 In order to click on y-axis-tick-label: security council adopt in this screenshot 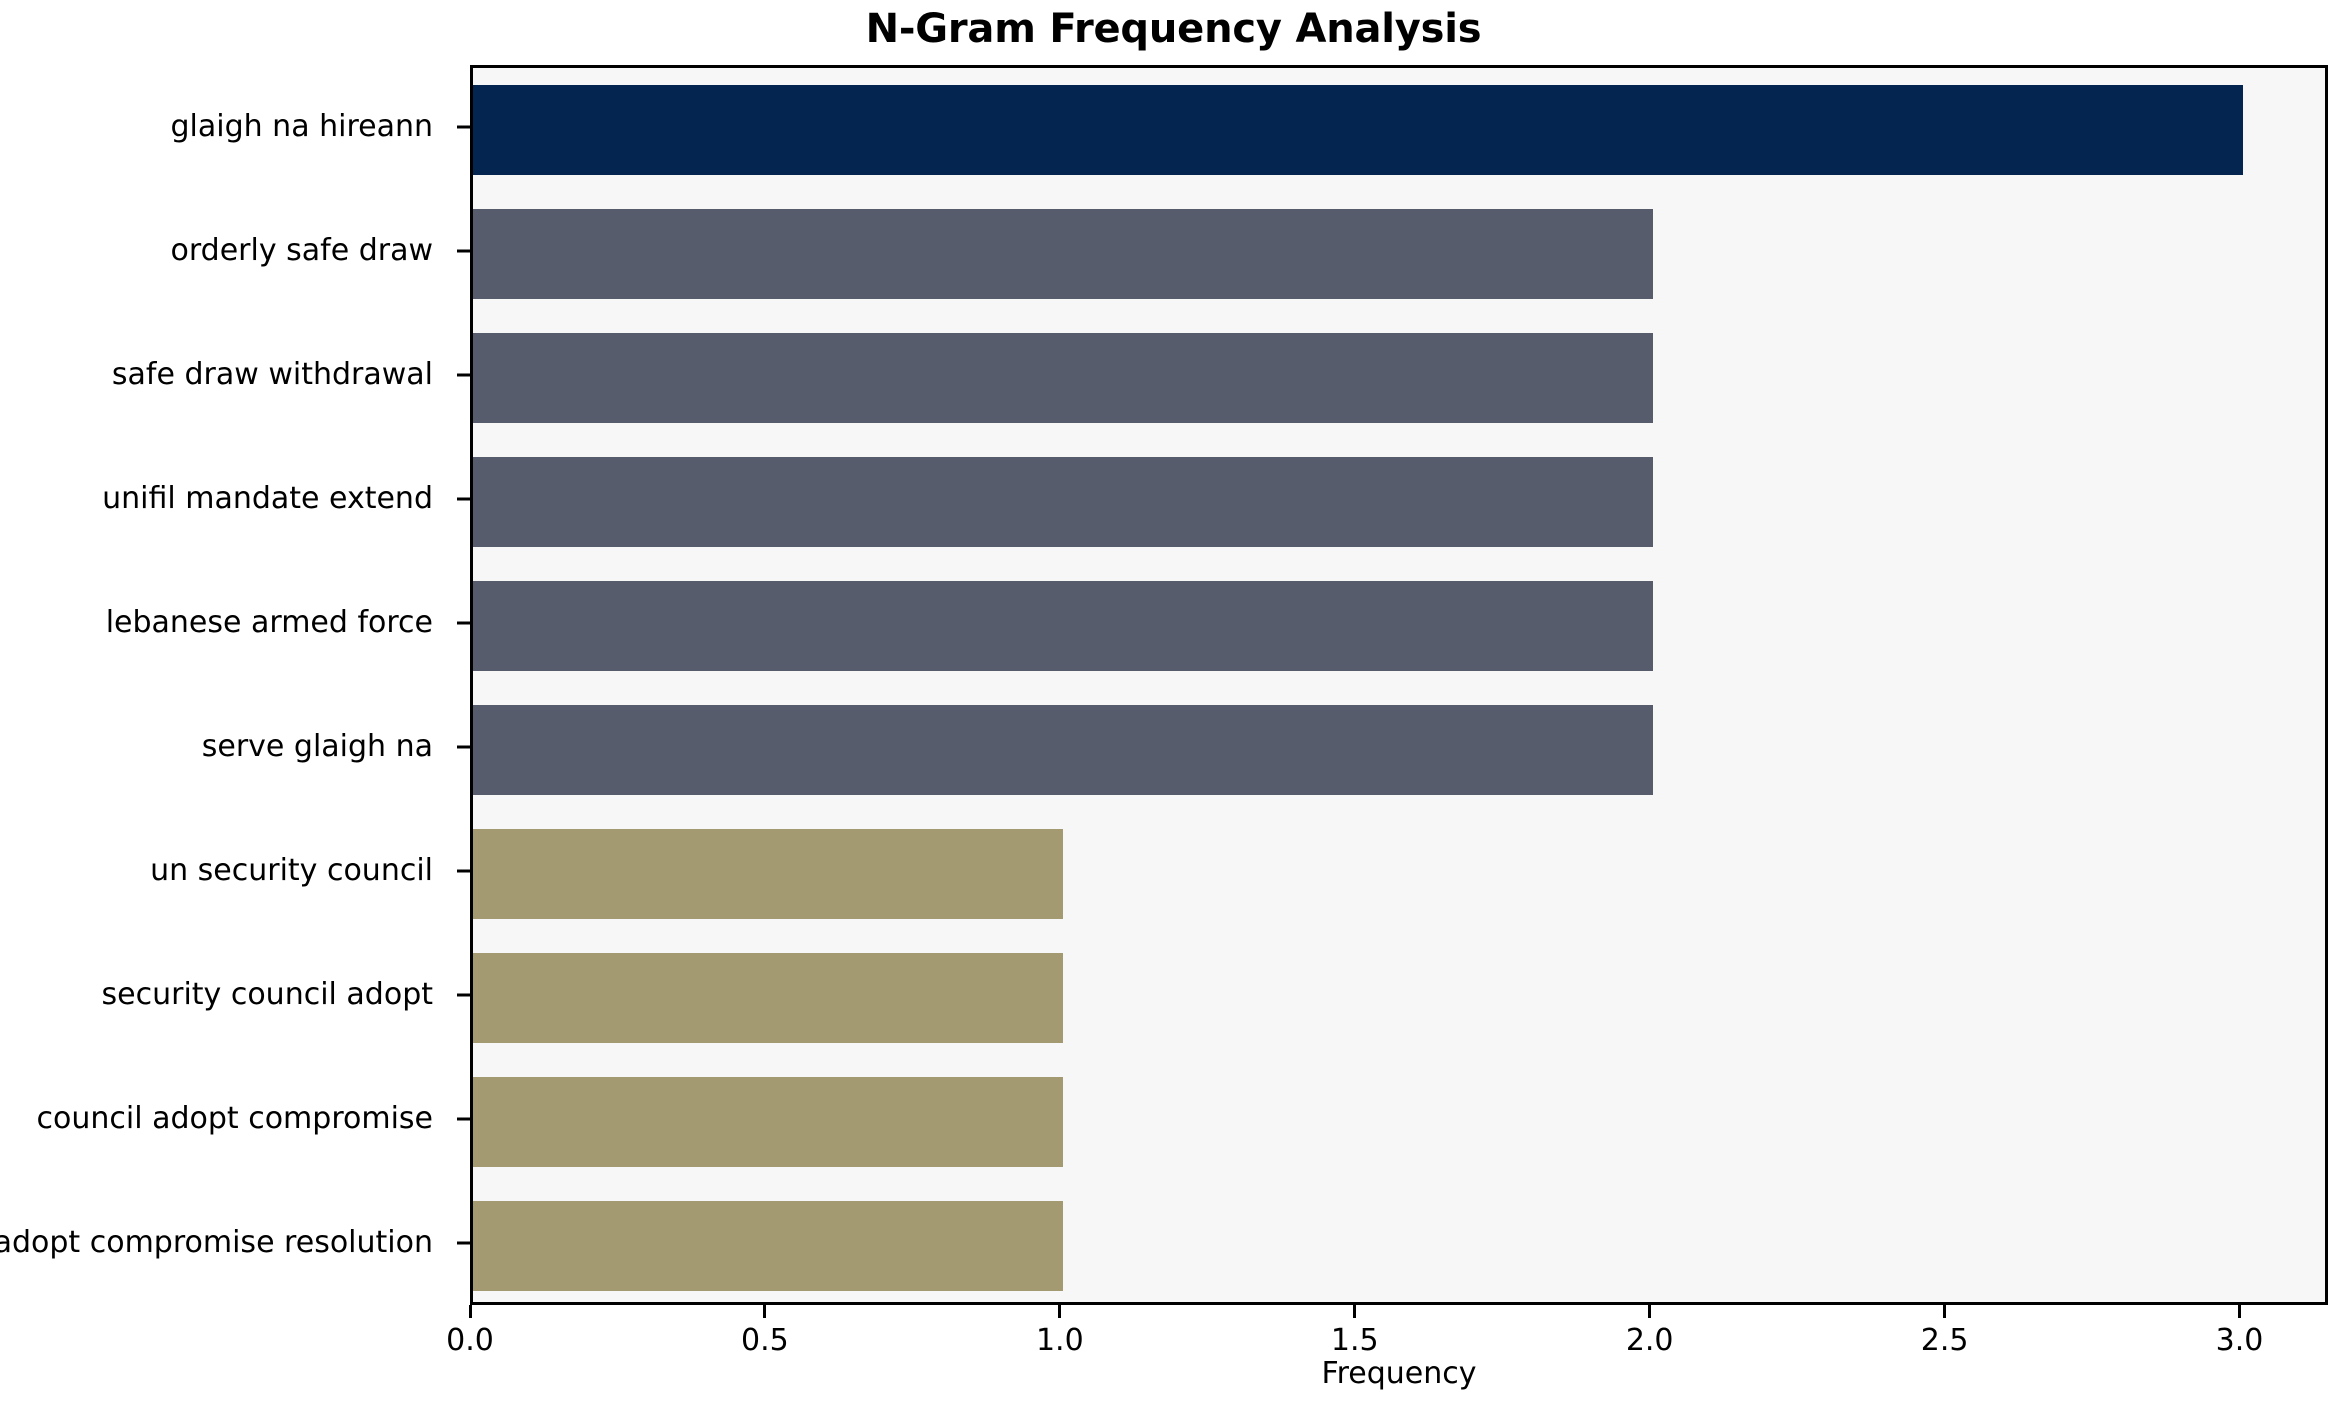, I will do `click(267, 994)`.